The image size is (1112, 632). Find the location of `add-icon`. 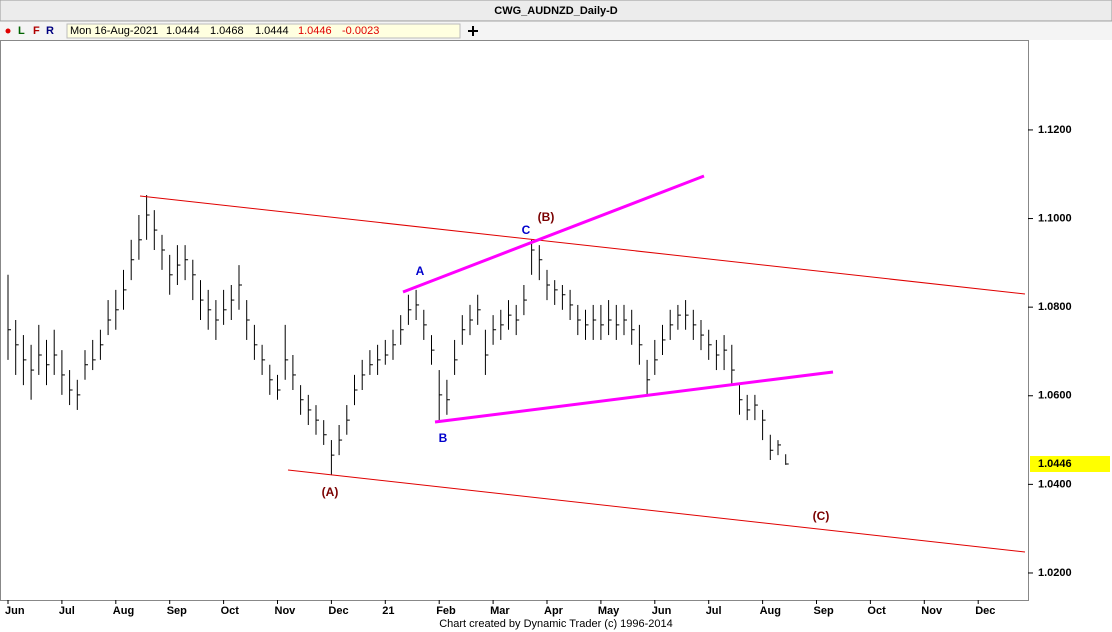

add-icon is located at coordinates (473, 31).